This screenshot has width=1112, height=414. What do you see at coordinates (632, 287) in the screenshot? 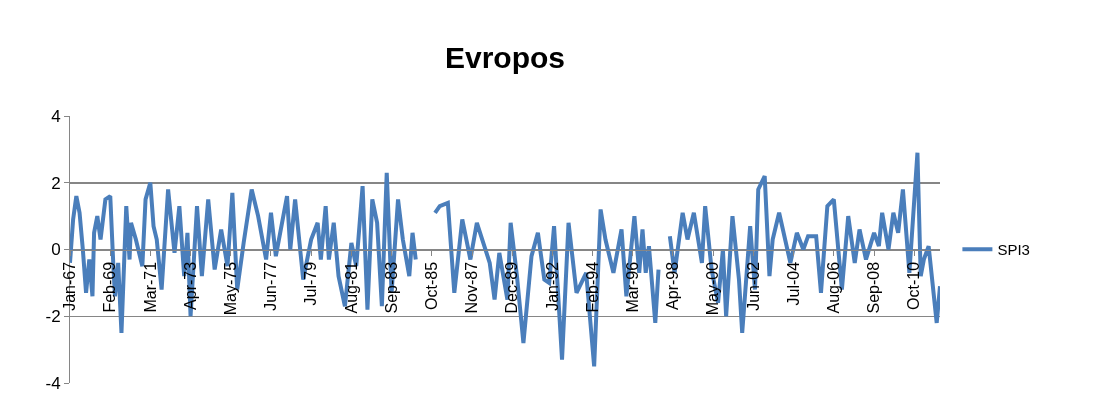
I see `x-tick-label: Mar-96` at bounding box center [632, 287].